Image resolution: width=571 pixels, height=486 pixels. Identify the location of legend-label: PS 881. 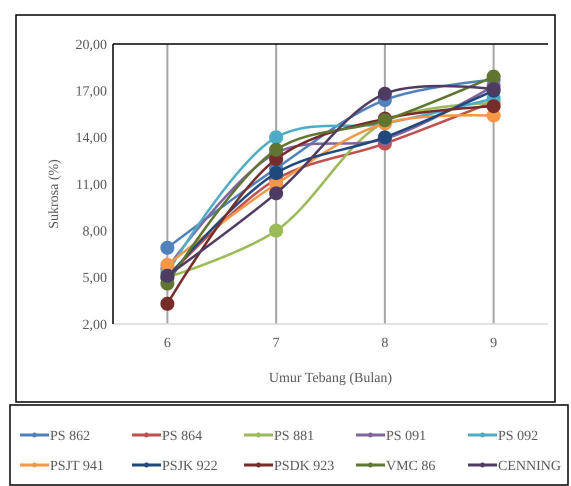
(294, 436).